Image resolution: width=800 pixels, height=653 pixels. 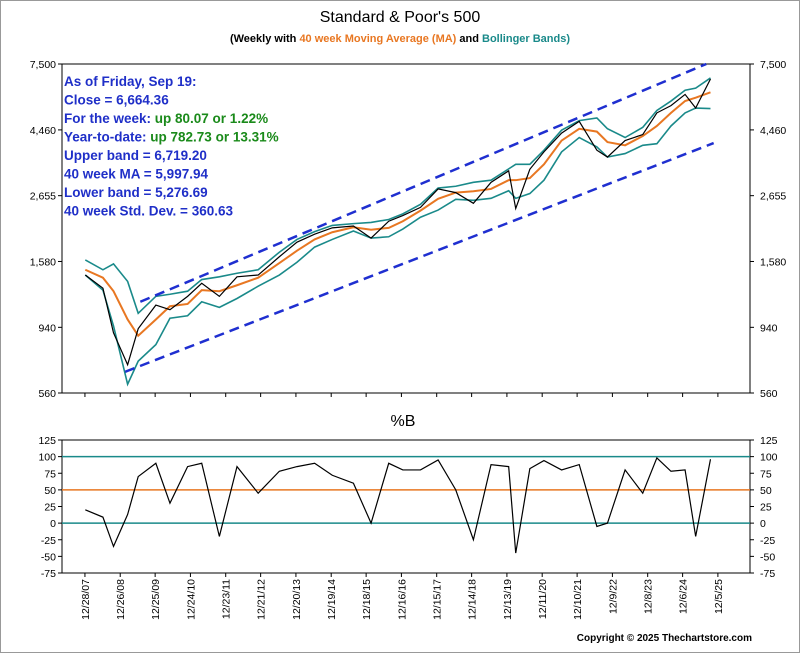 I want to click on copyright: Copyright © 2025 Thechartstore.com, so click(x=664, y=638).